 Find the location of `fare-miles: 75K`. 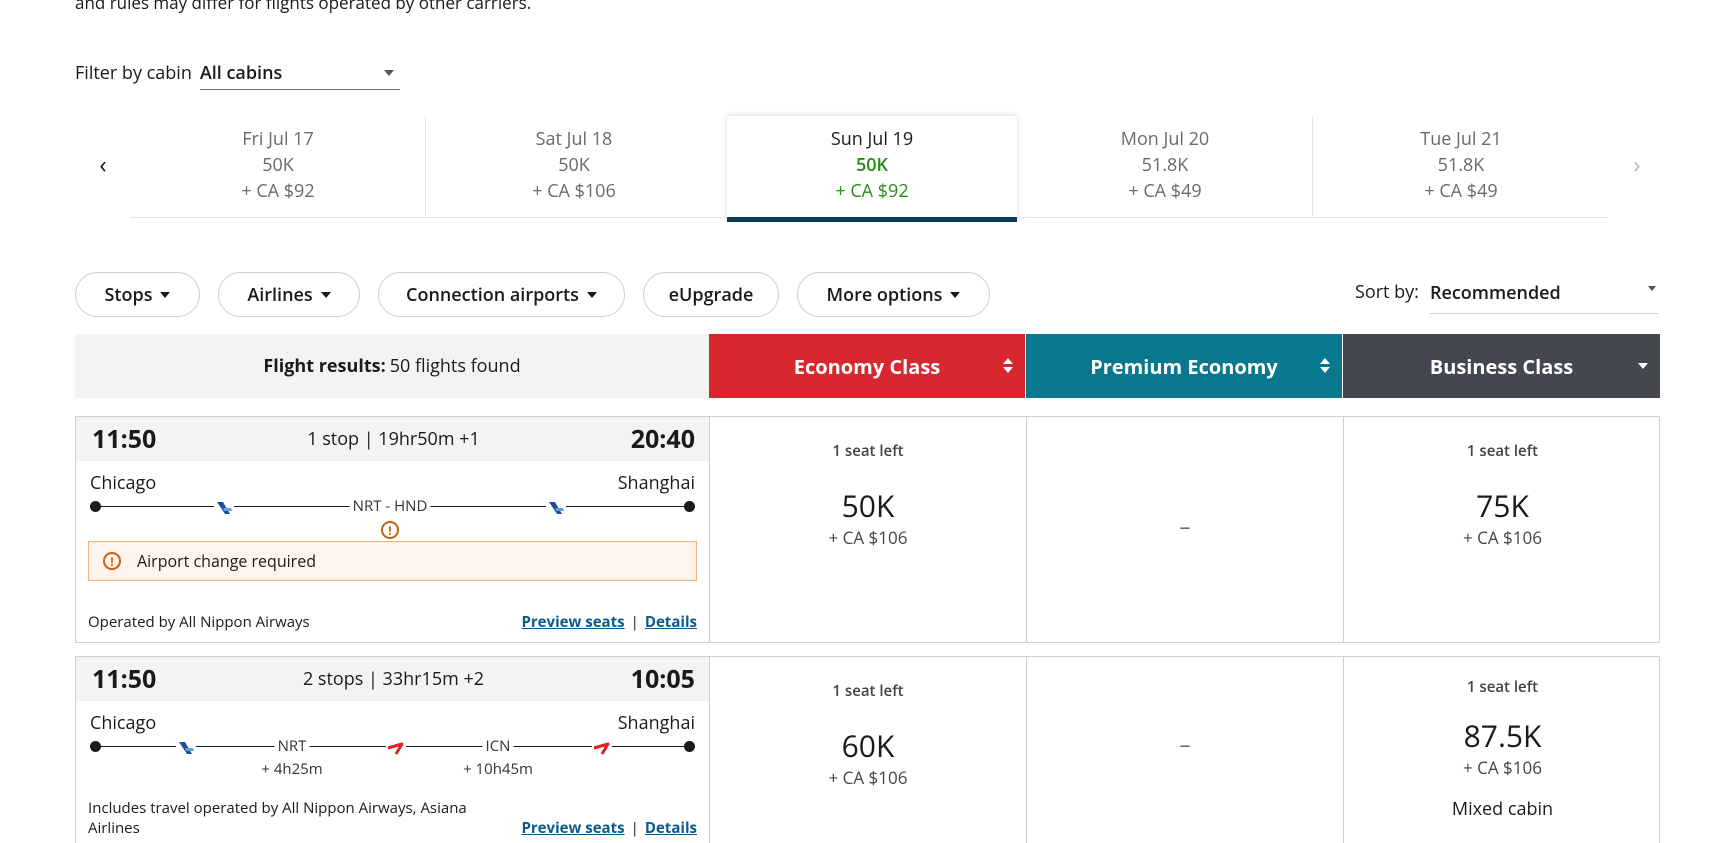

fare-miles: 75K is located at coordinates (1502, 505).